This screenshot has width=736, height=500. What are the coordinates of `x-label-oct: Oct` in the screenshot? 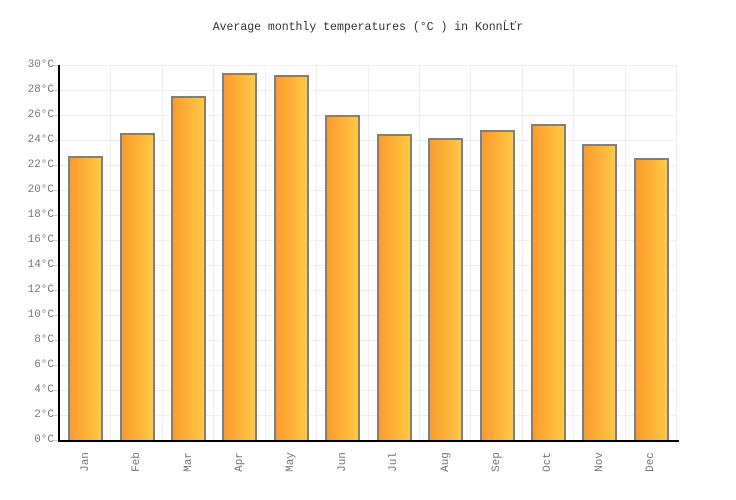 It's located at (548, 462).